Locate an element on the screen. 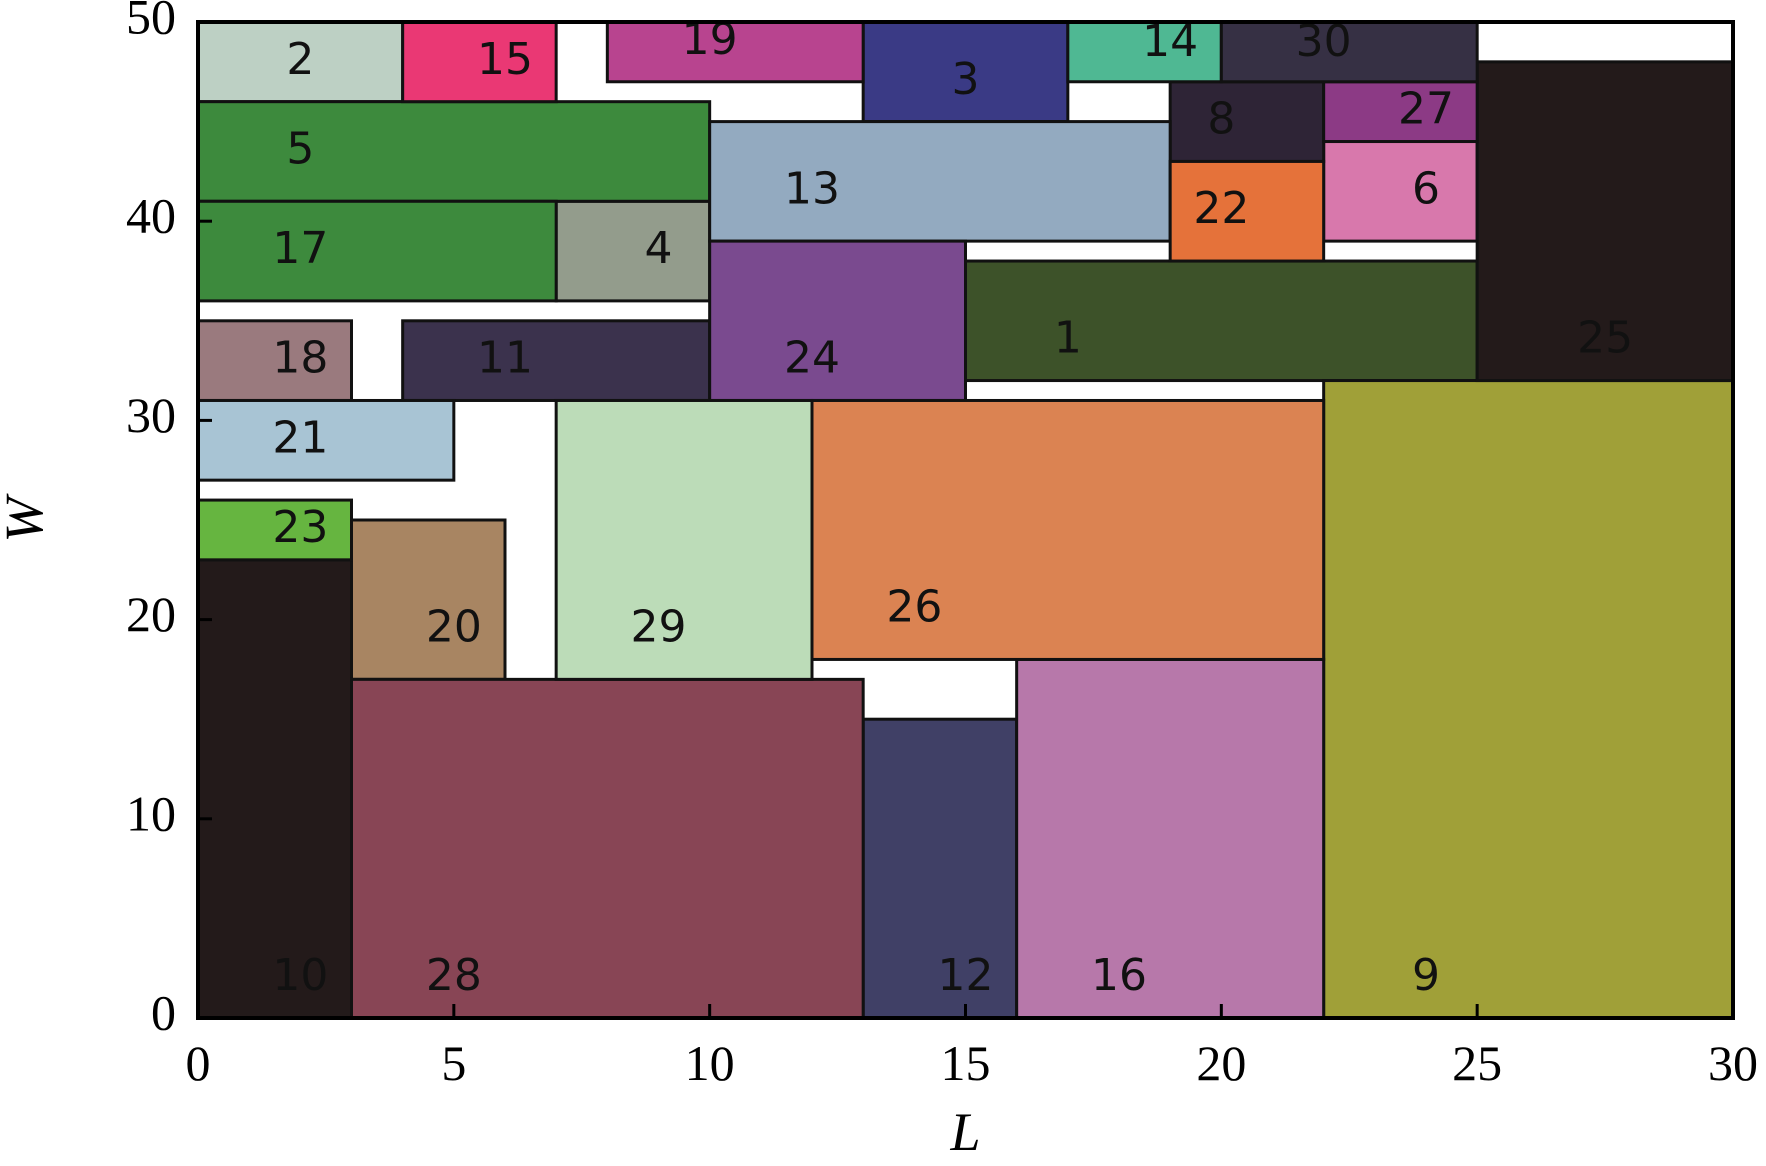  rect-label-28: 28 is located at coordinates (454, 975).